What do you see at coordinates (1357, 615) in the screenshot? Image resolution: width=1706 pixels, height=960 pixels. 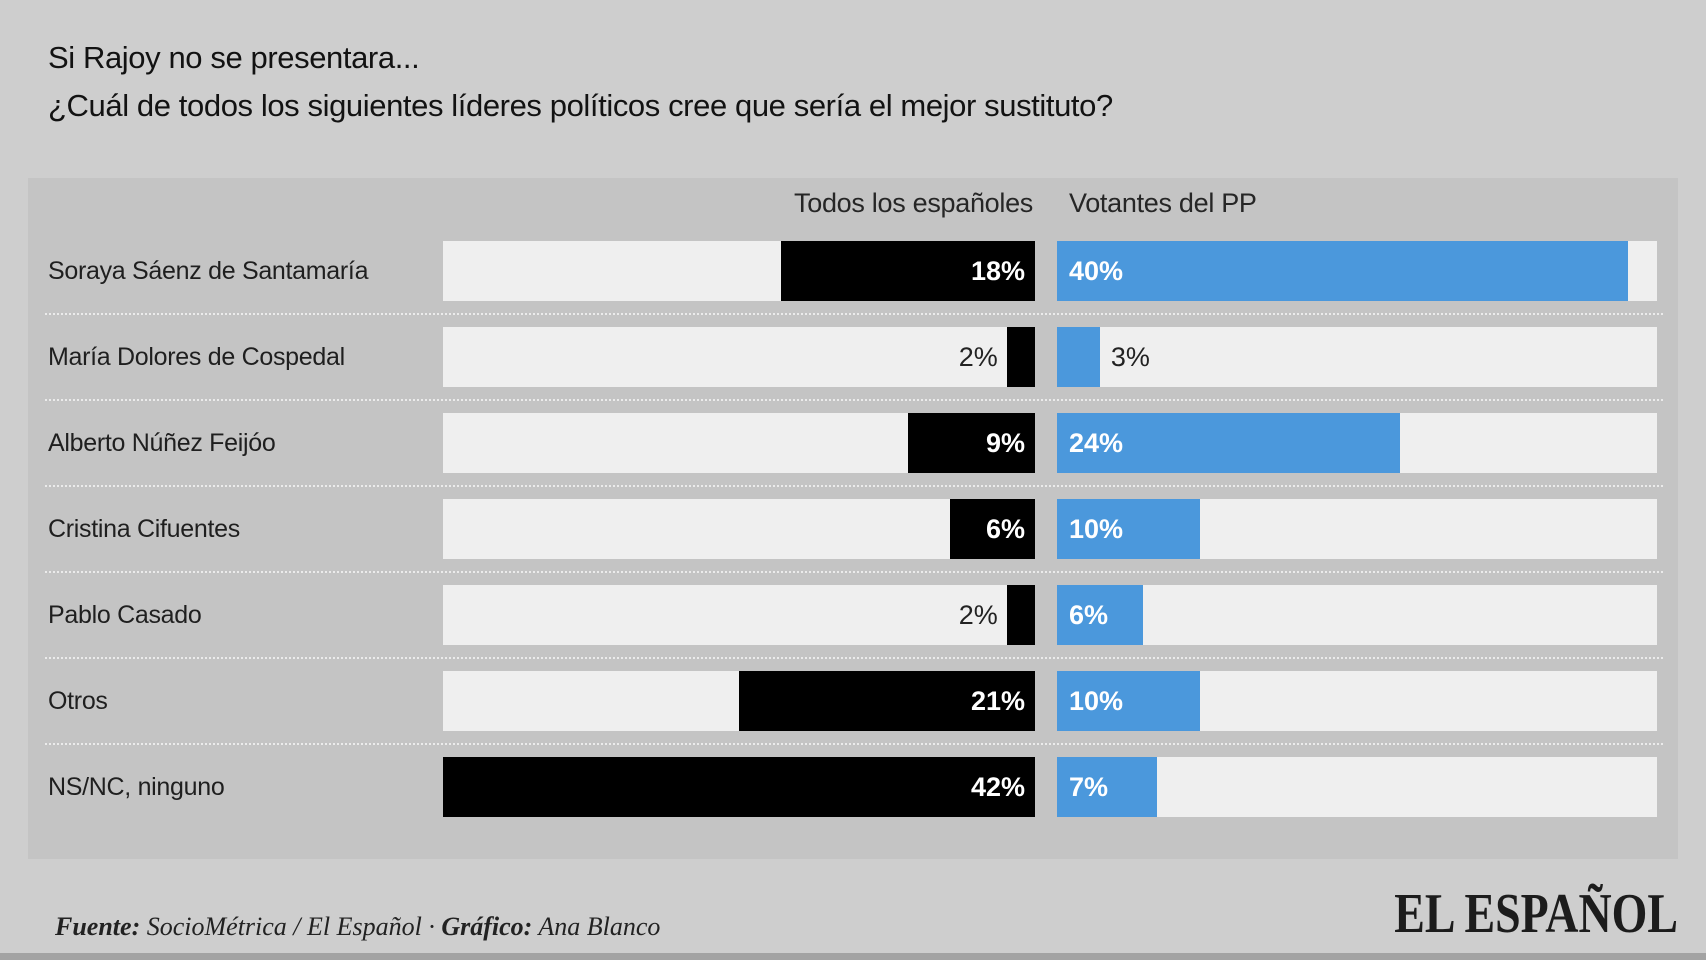 I see `bar-track-votantes: 6%` at bounding box center [1357, 615].